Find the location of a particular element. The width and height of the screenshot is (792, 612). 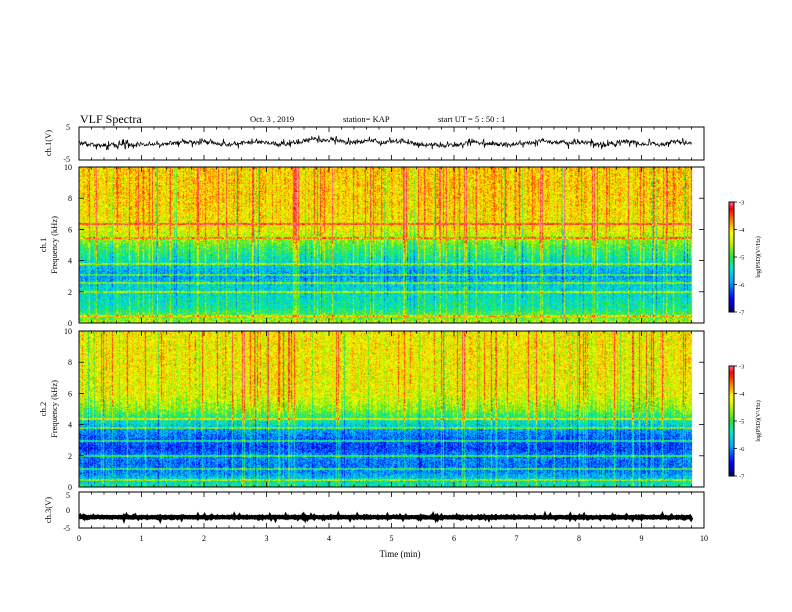

ch1-spectrogram-ylabel-1: ch.1 is located at coordinates (43, 245).